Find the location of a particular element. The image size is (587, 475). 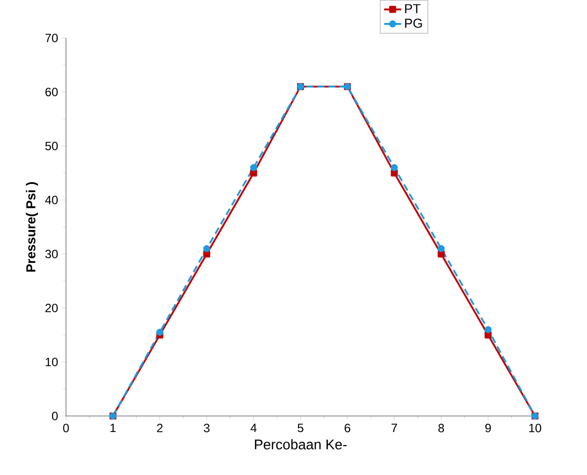

x-tick-label: 7 is located at coordinates (395, 428).